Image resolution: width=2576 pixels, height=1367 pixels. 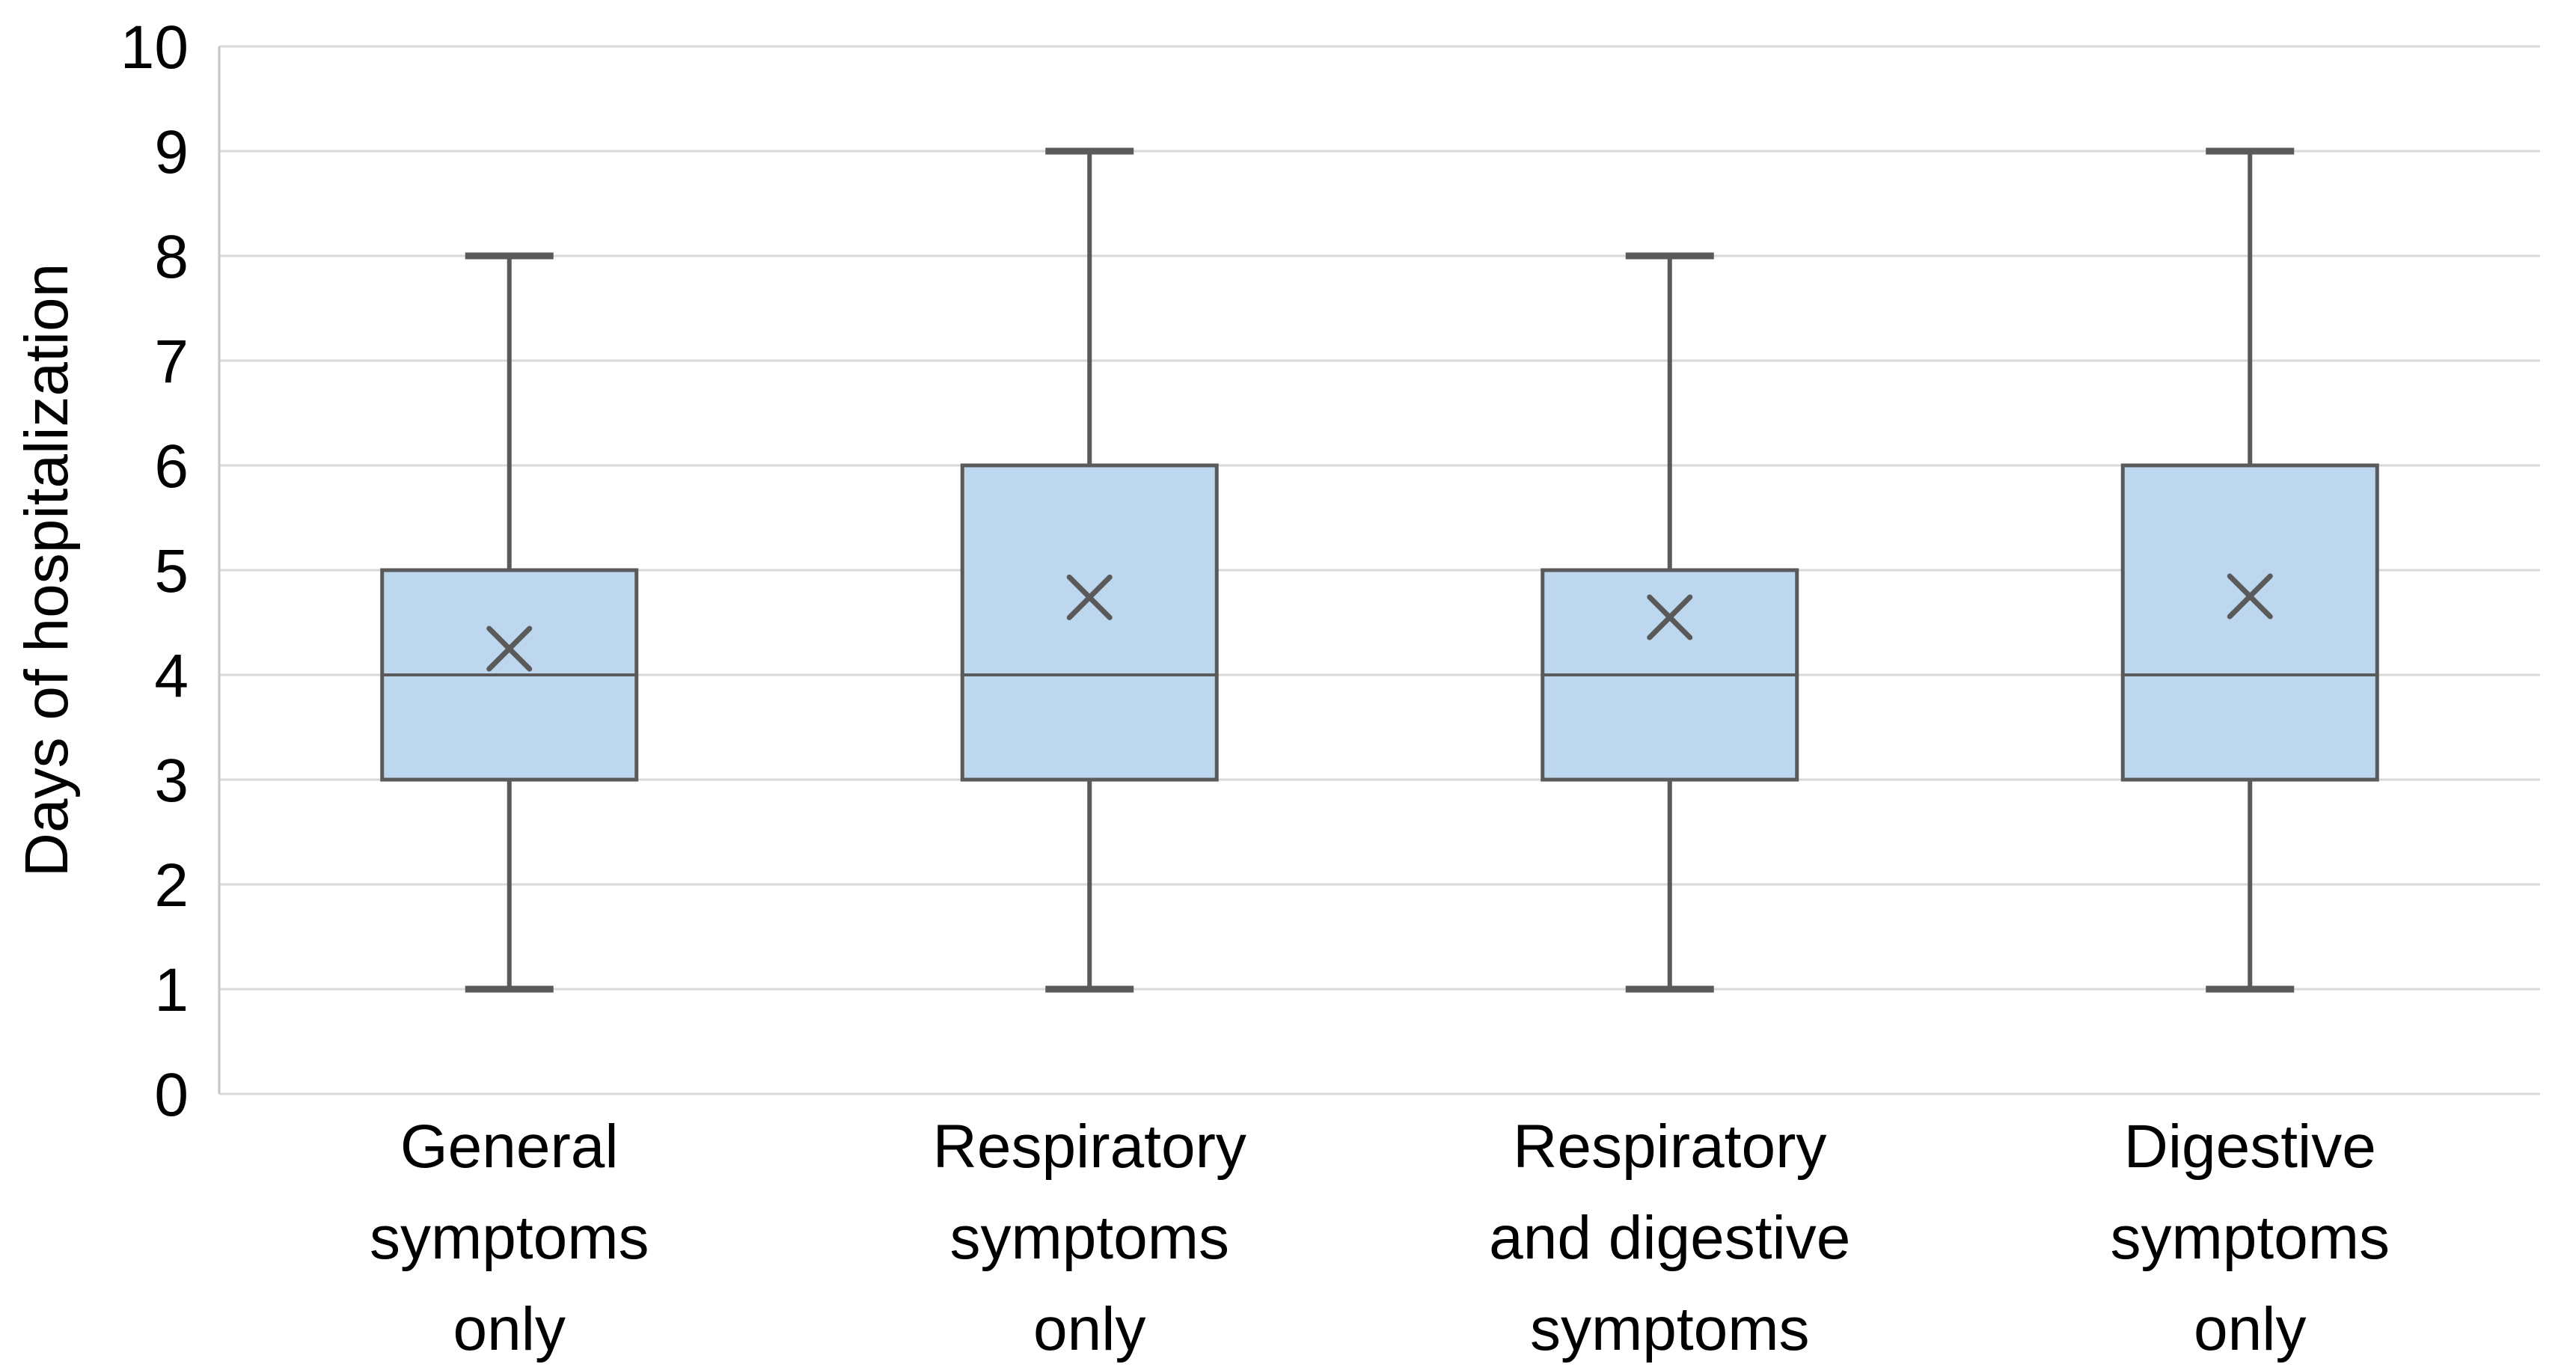 I want to click on y-tick-label: 7, so click(x=171, y=362).